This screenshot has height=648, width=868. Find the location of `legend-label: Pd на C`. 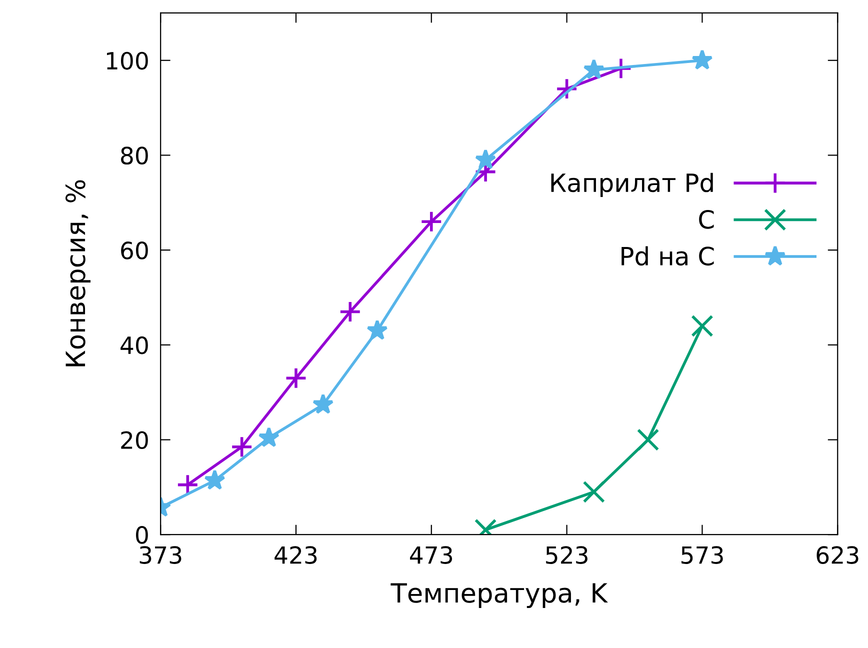

legend-label: Pd на C is located at coordinates (668, 256).